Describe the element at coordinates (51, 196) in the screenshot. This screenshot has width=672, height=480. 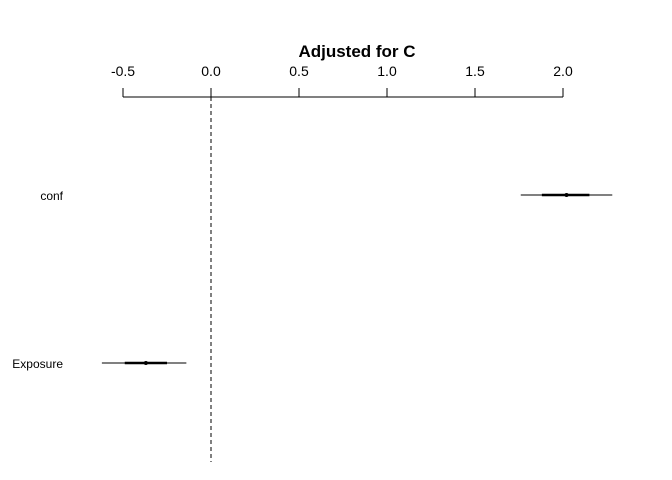
I see `row-label: conf` at that location.